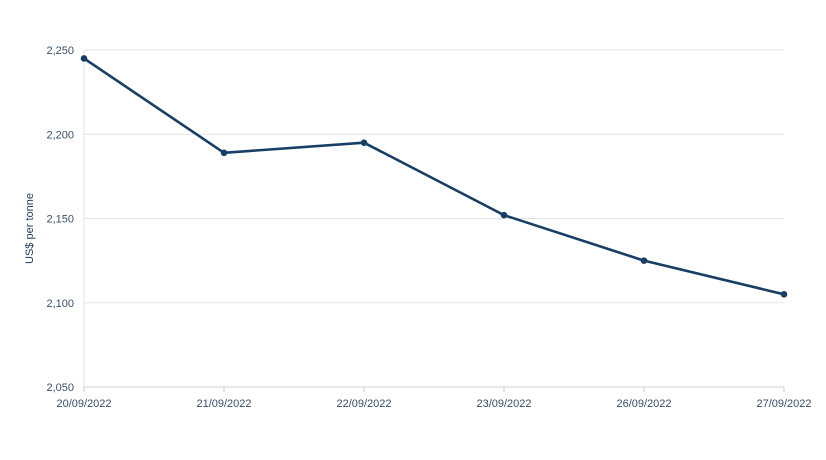  What do you see at coordinates (60, 304) in the screenshot?
I see `y-tick-label: 2,100` at bounding box center [60, 304].